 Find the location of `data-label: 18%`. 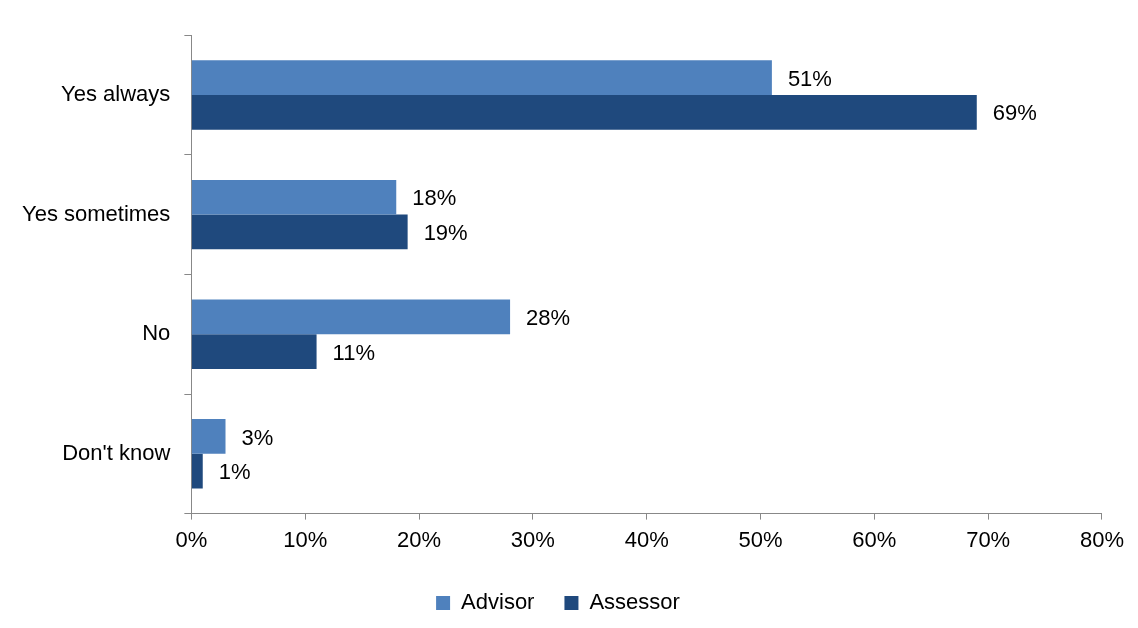

data-label: 18% is located at coordinates (434, 198).